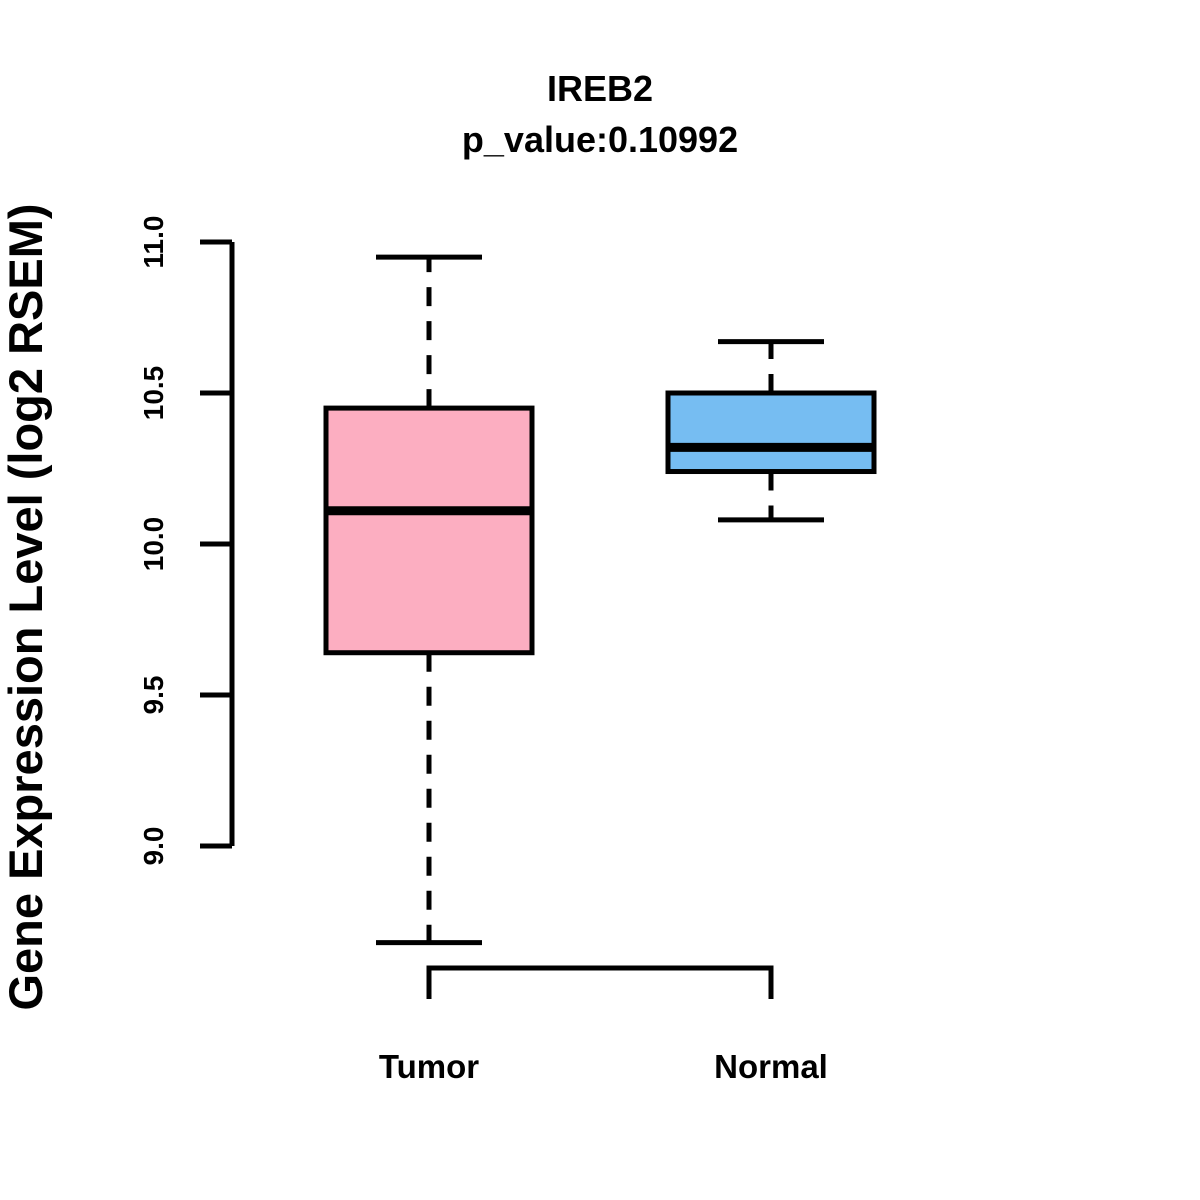  I want to click on y-tick-label: 9.0, so click(153, 846).